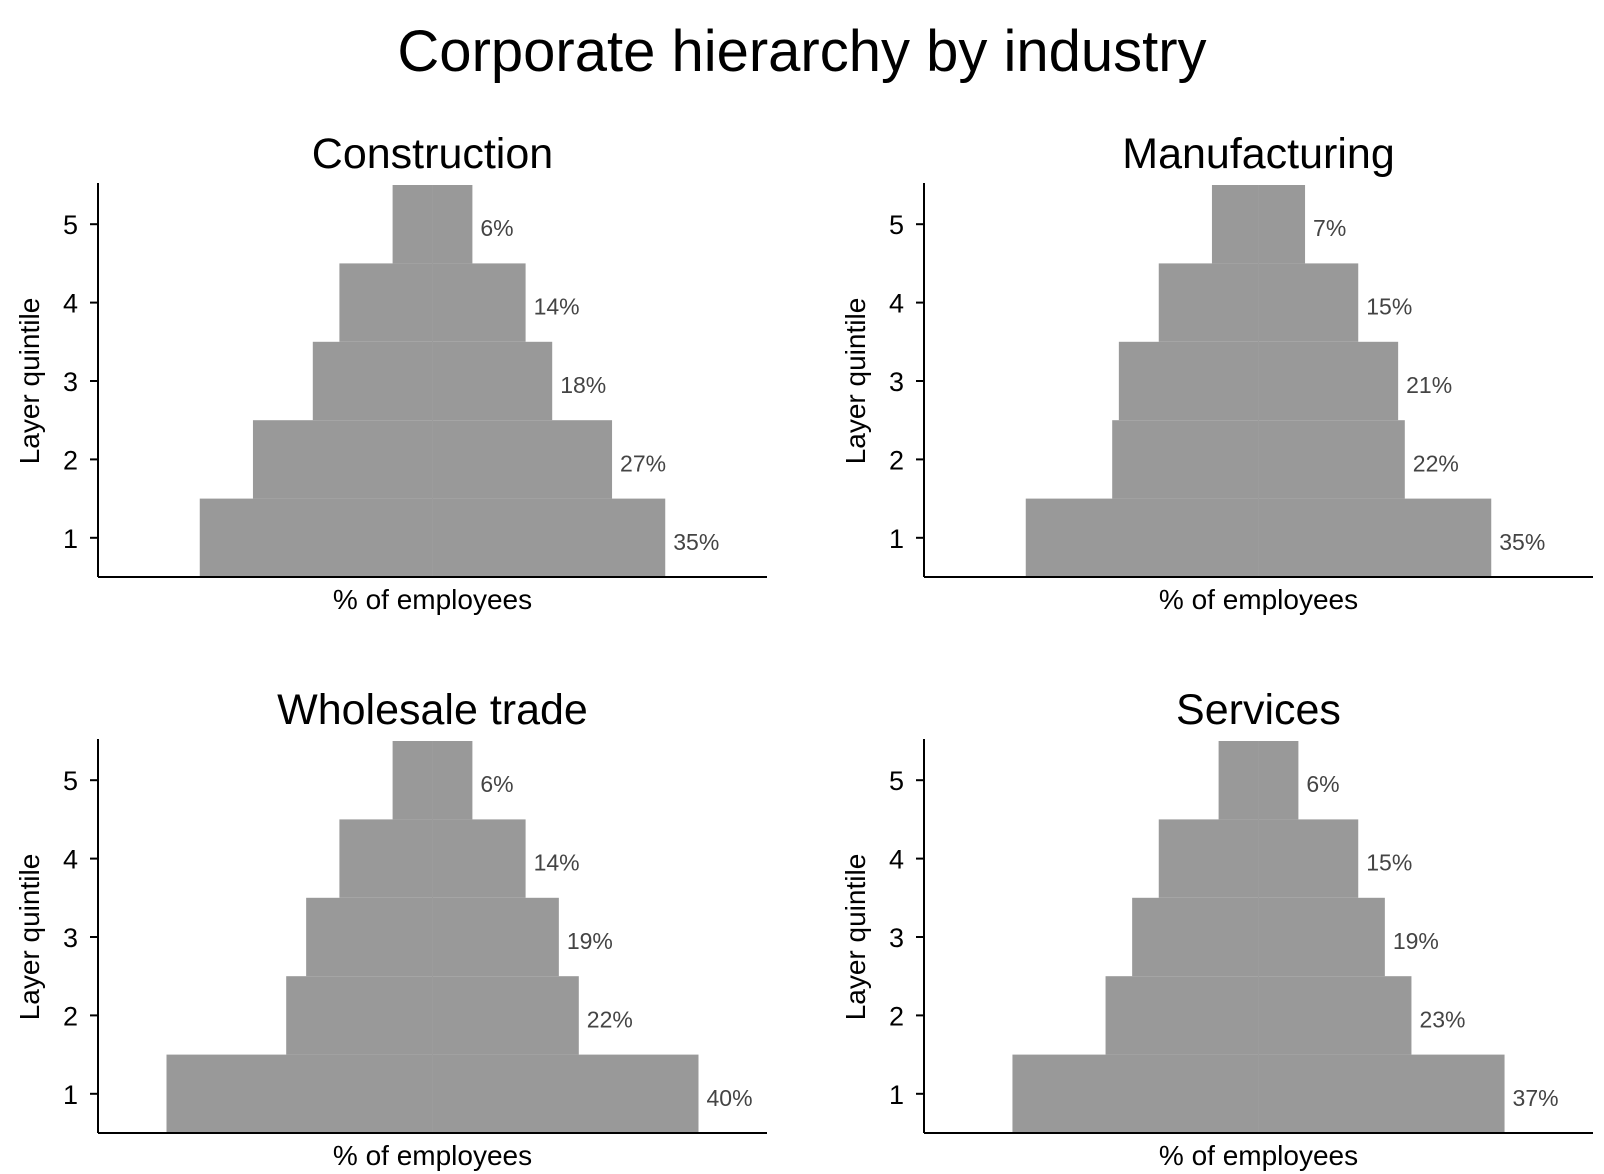 This screenshot has width=1604, height=1174. I want to click on data-label: 7%, so click(1329, 228).